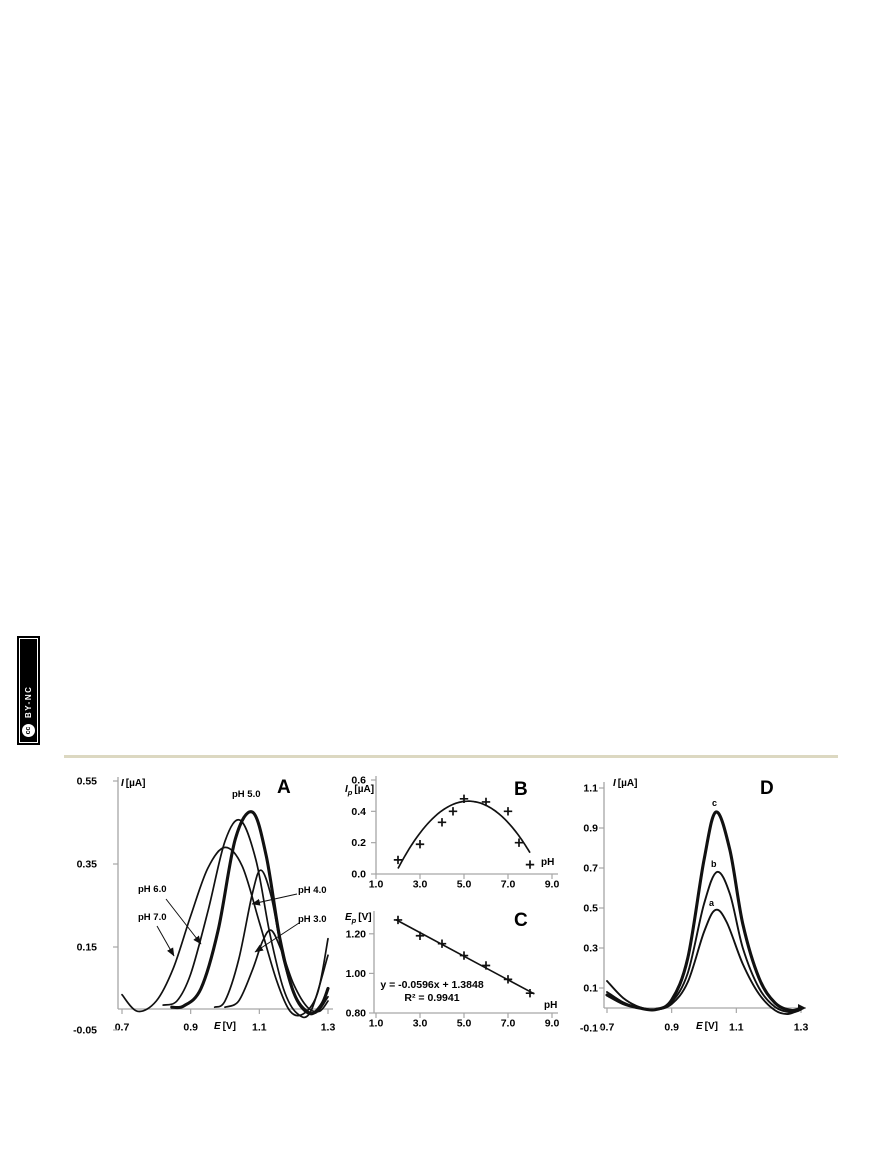  Describe the element at coordinates (246, 794) in the screenshot. I see `curve-label-ph5: pH 5.0` at that location.